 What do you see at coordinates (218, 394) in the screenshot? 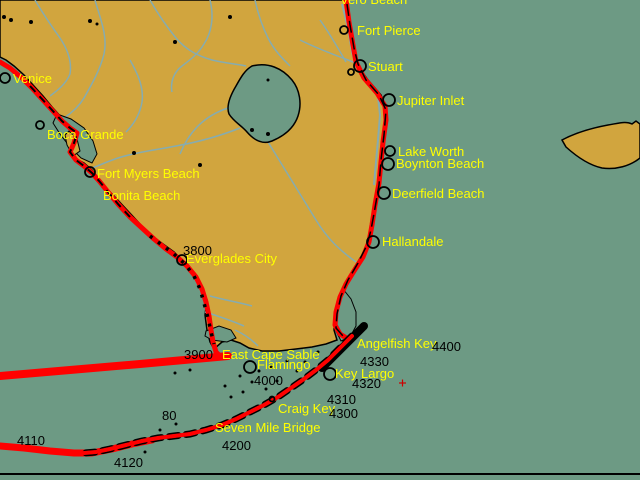
I see `keys-route` at bounding box center [218, 394].